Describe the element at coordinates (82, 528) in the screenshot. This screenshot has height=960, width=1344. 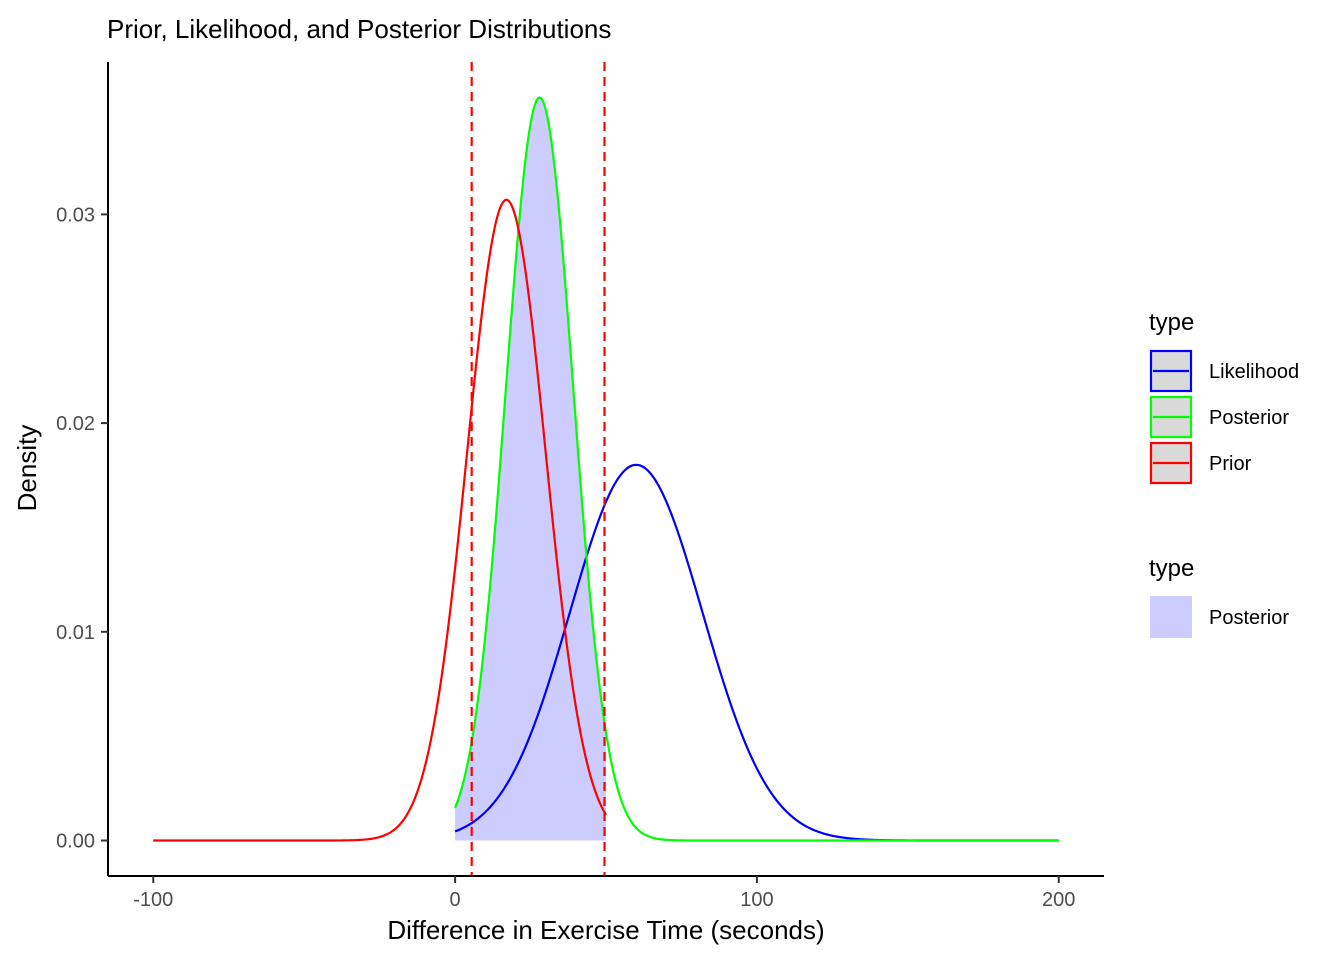
I see `y-axis-ticks: 0.00 0.01 0.02 0.03` at that location.